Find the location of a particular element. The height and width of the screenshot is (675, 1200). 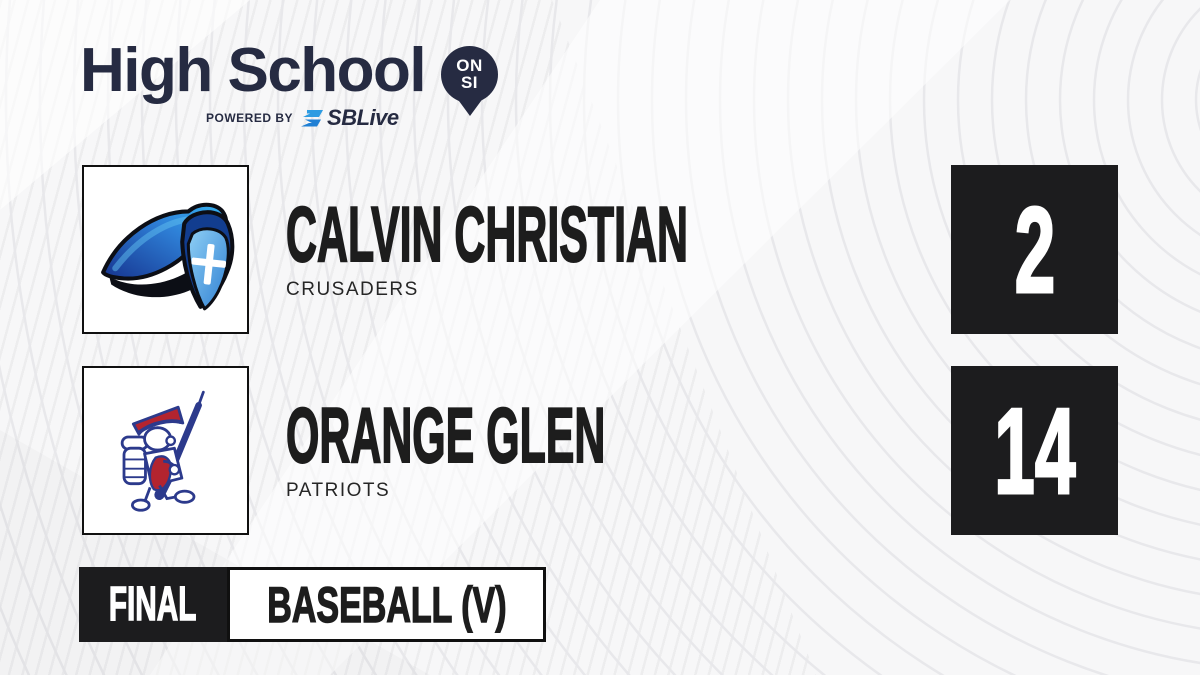

sport-badge: BASEBALL (V) is located at coordinates (386, 604).